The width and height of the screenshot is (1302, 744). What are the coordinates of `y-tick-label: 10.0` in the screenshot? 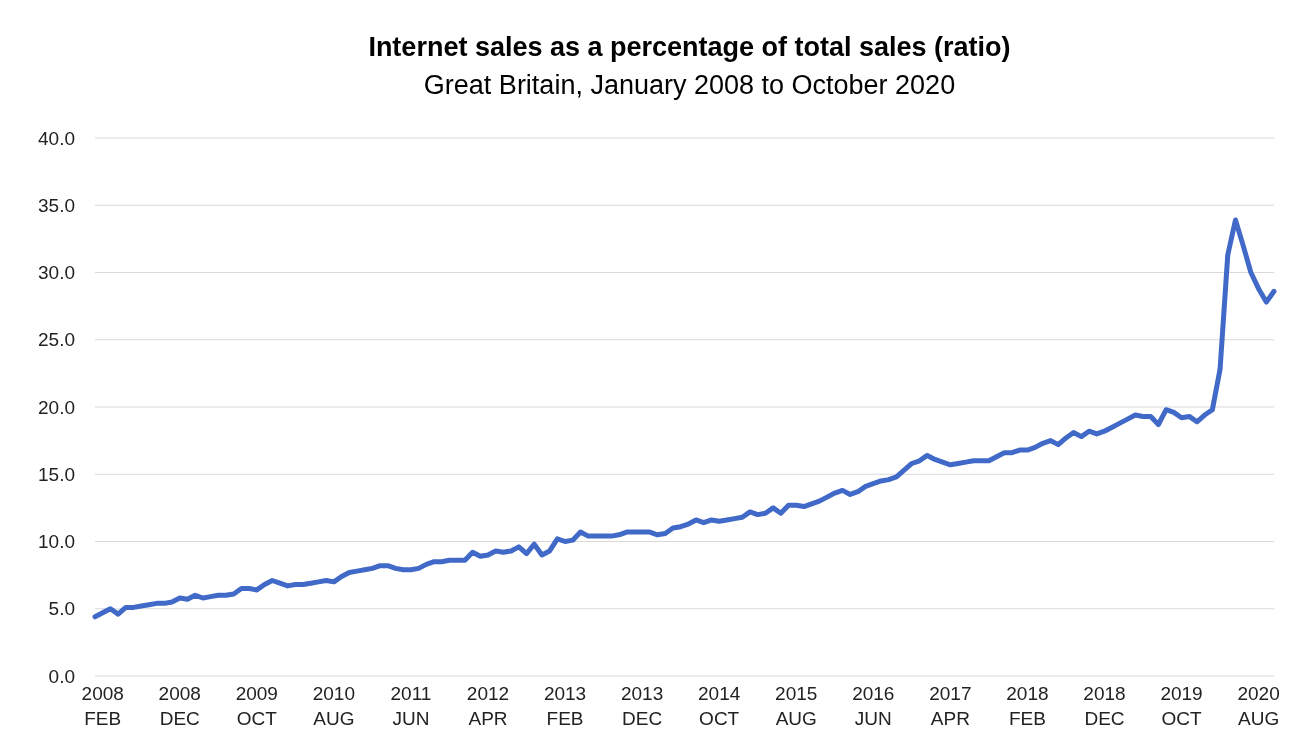 It's located at (56, 542).